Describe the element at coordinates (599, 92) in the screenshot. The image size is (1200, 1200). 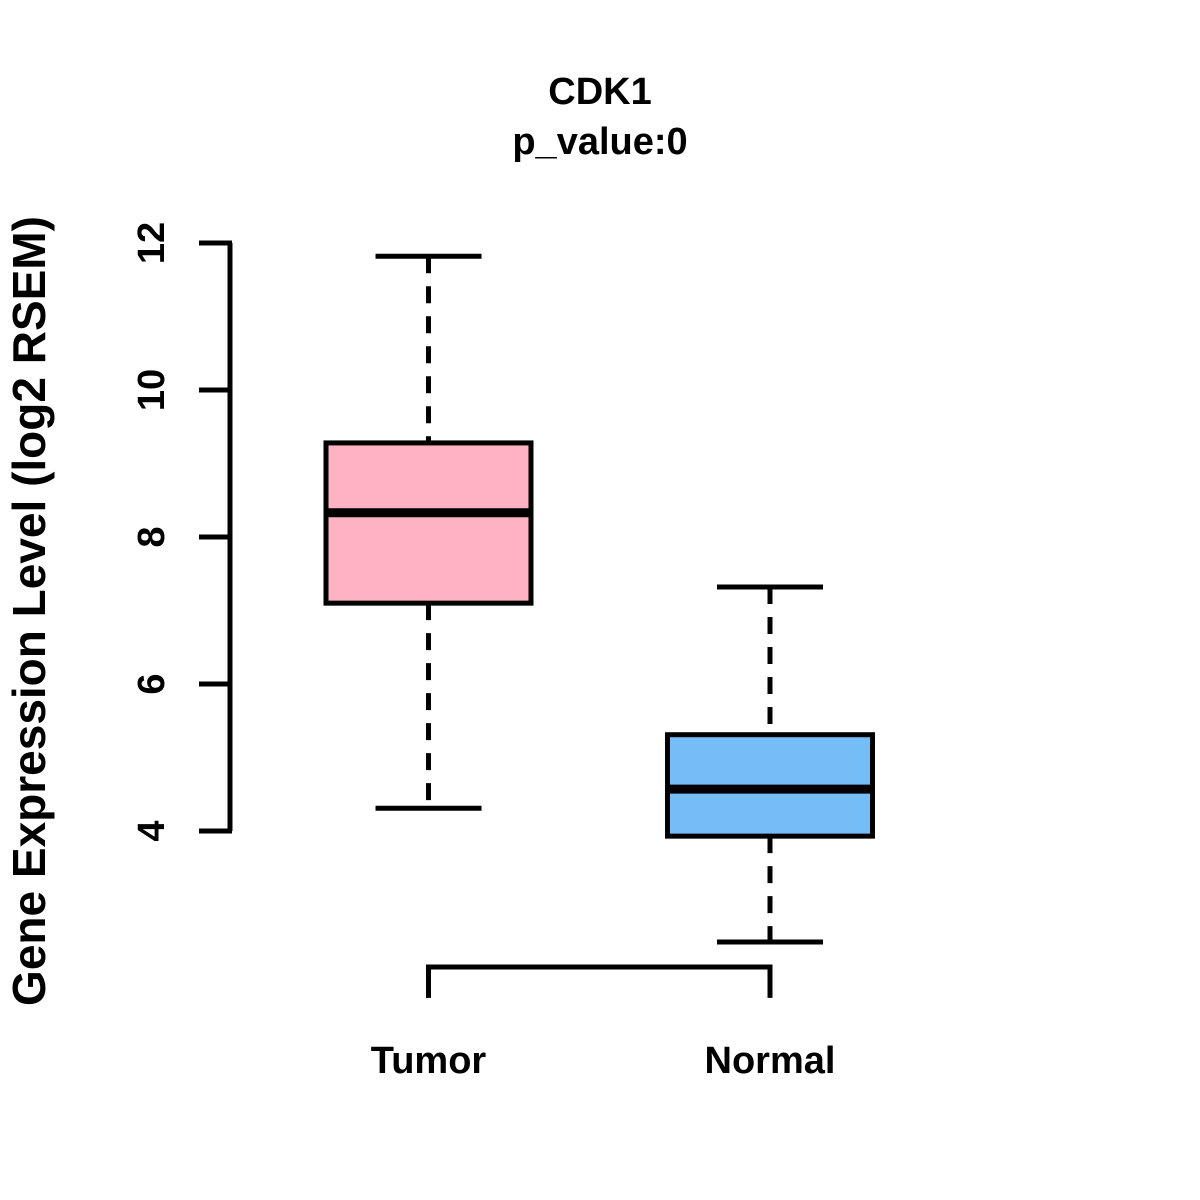
I see `chart-title: CDK1` at that location.